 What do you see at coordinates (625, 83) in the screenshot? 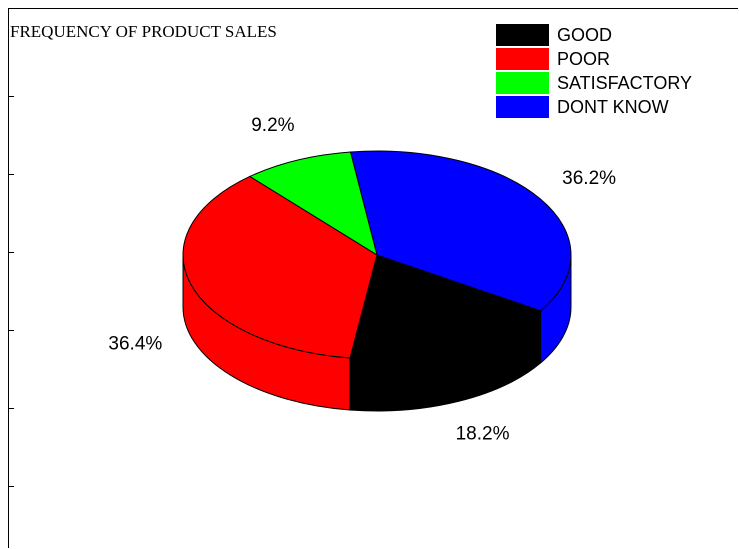
I see `legend-label-satisfactory: SATISFACTORY` at bounding box center [625, 83].